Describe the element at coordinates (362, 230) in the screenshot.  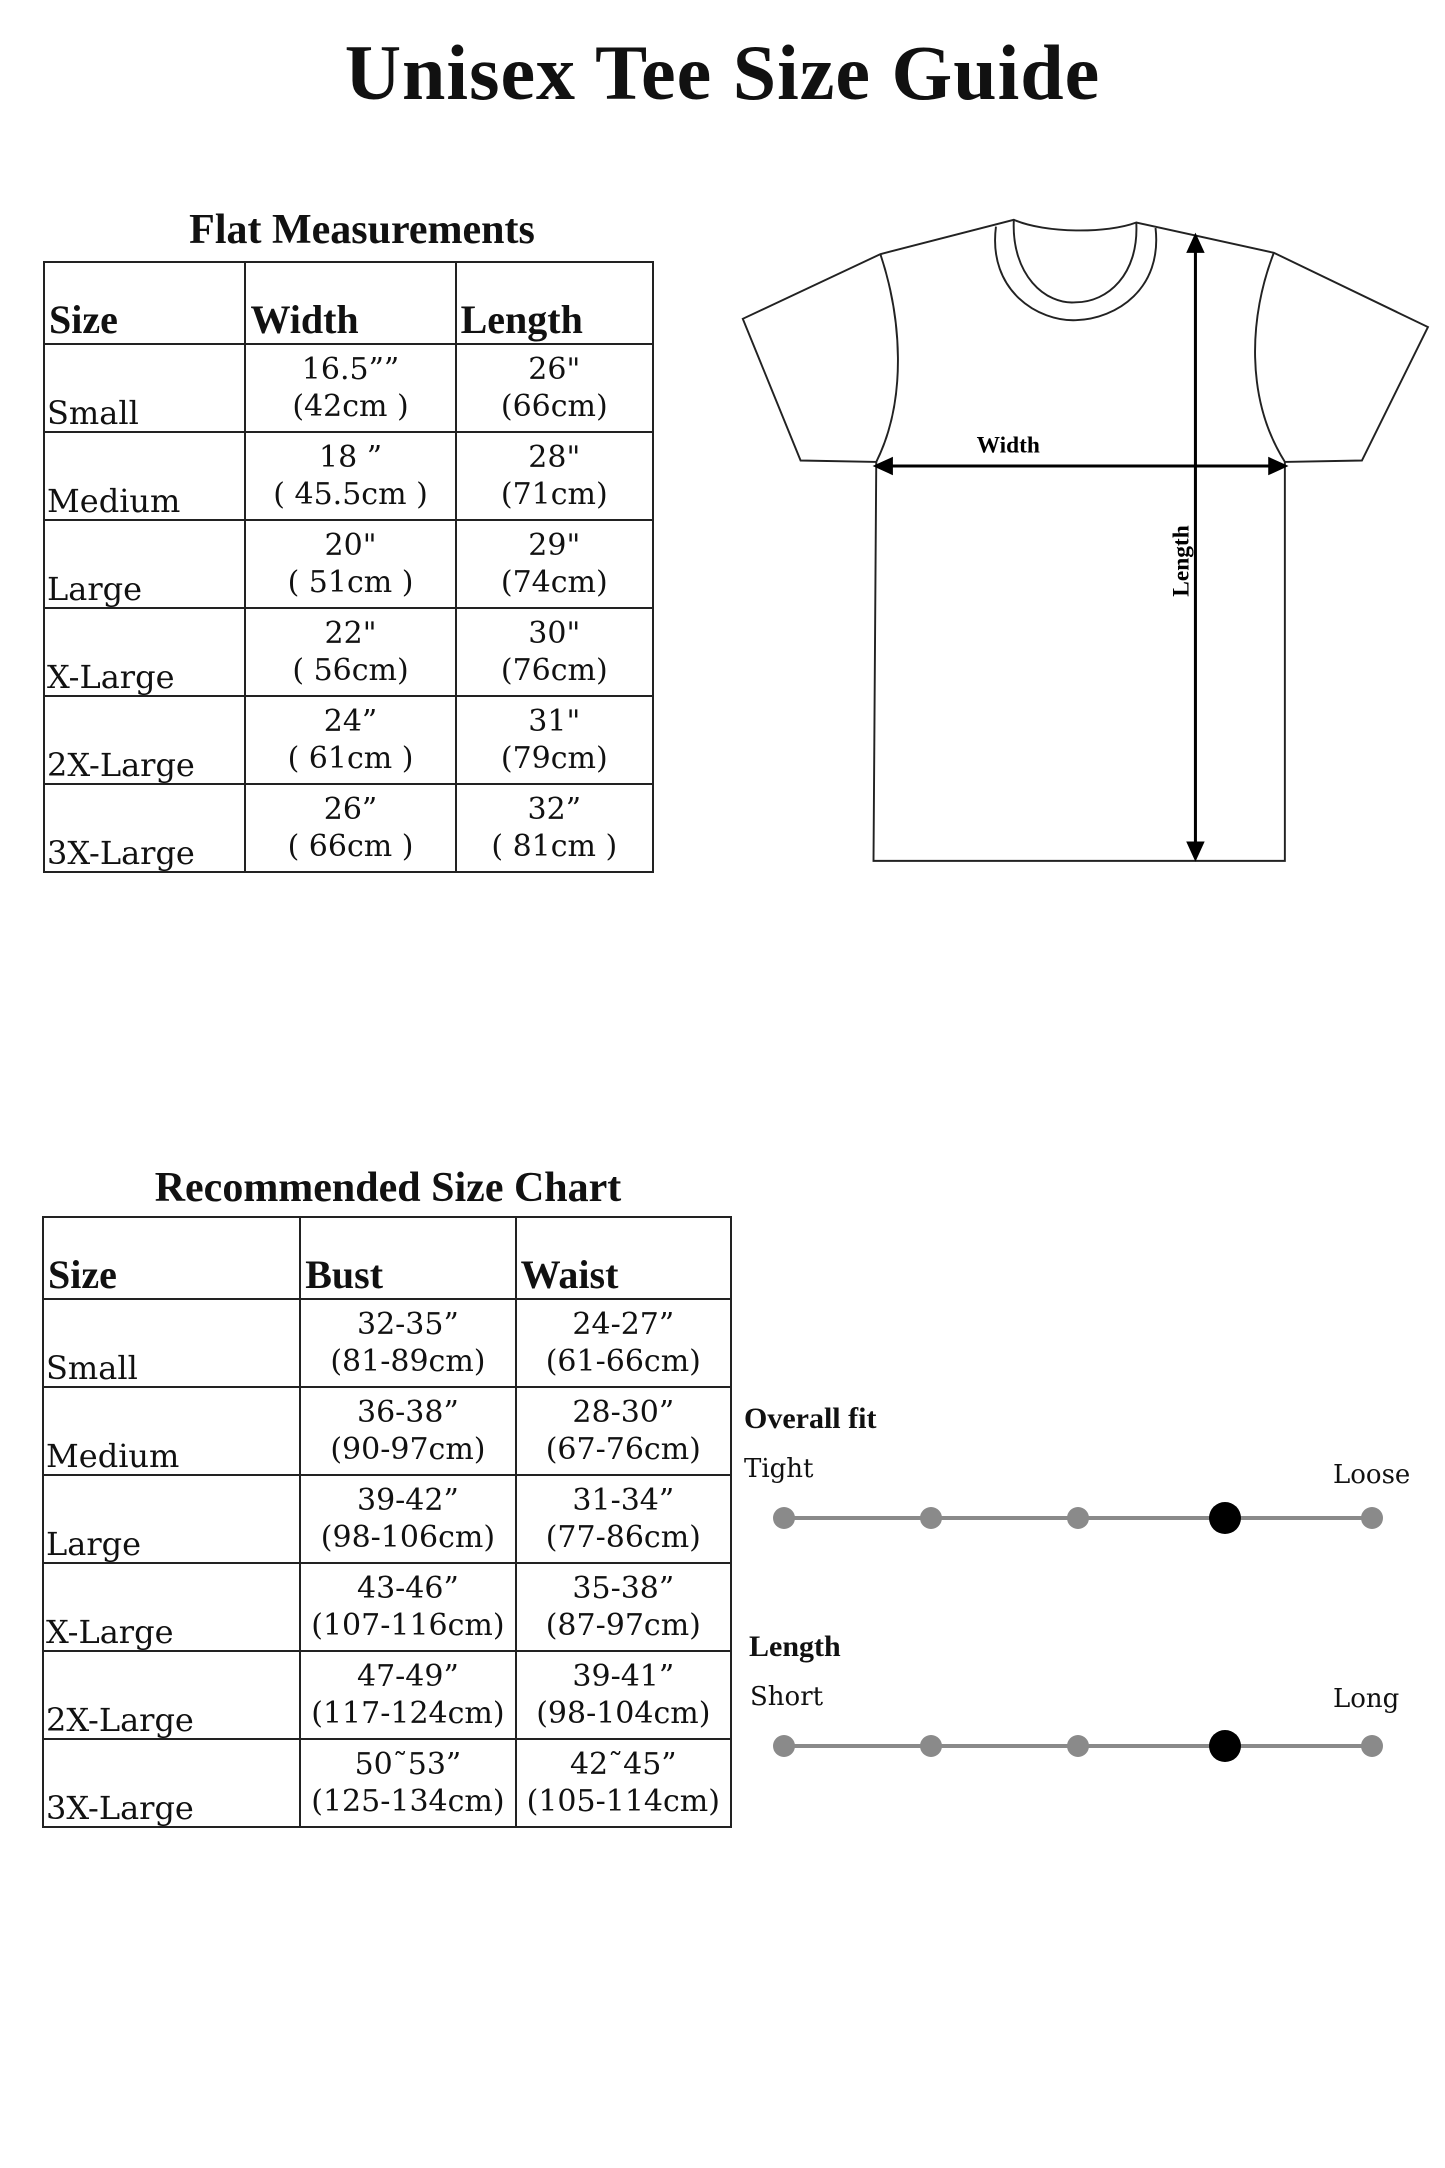
I see `flat-measurements-heading: Flat Measurements` at that location.